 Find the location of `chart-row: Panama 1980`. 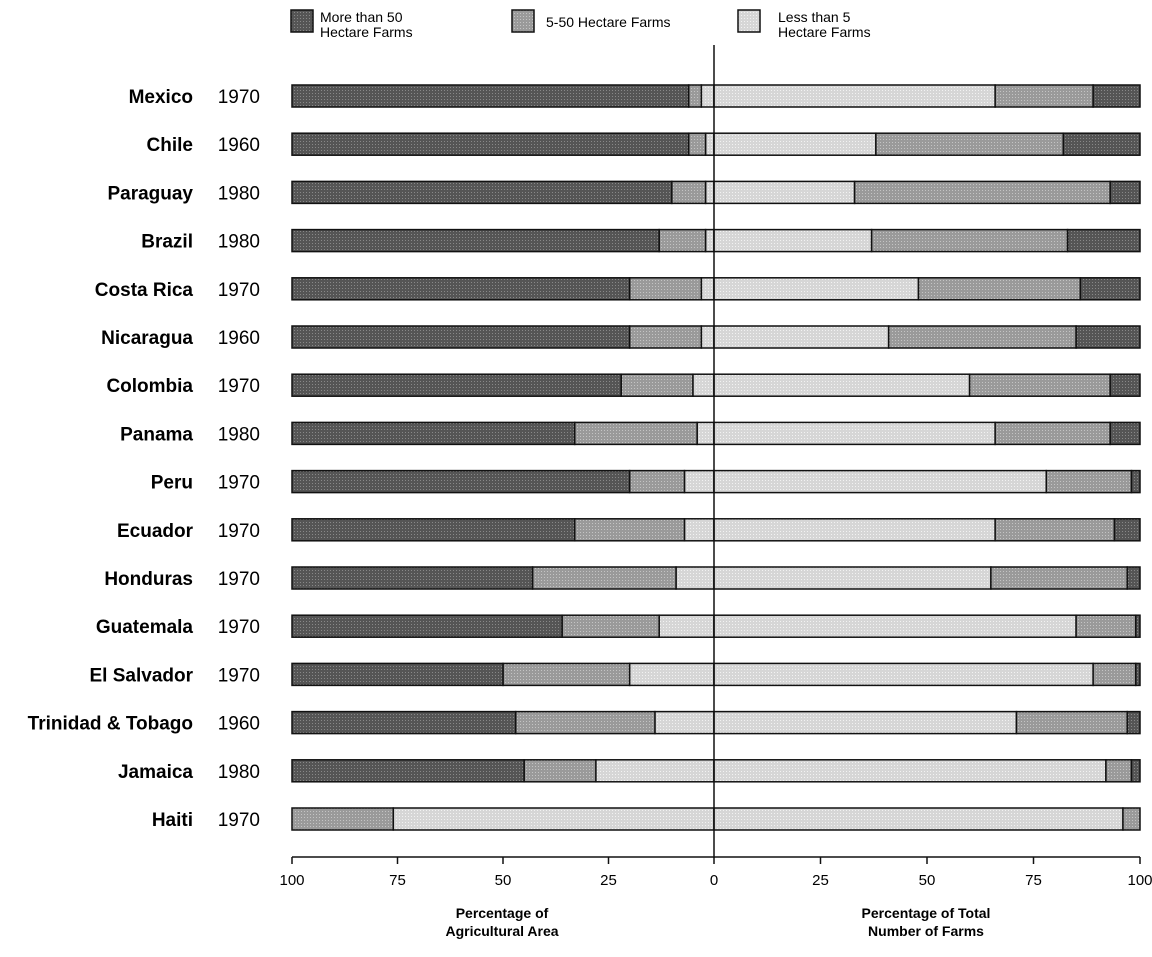

chart-row: Panama 1980 is located at coordinates (630, 433).